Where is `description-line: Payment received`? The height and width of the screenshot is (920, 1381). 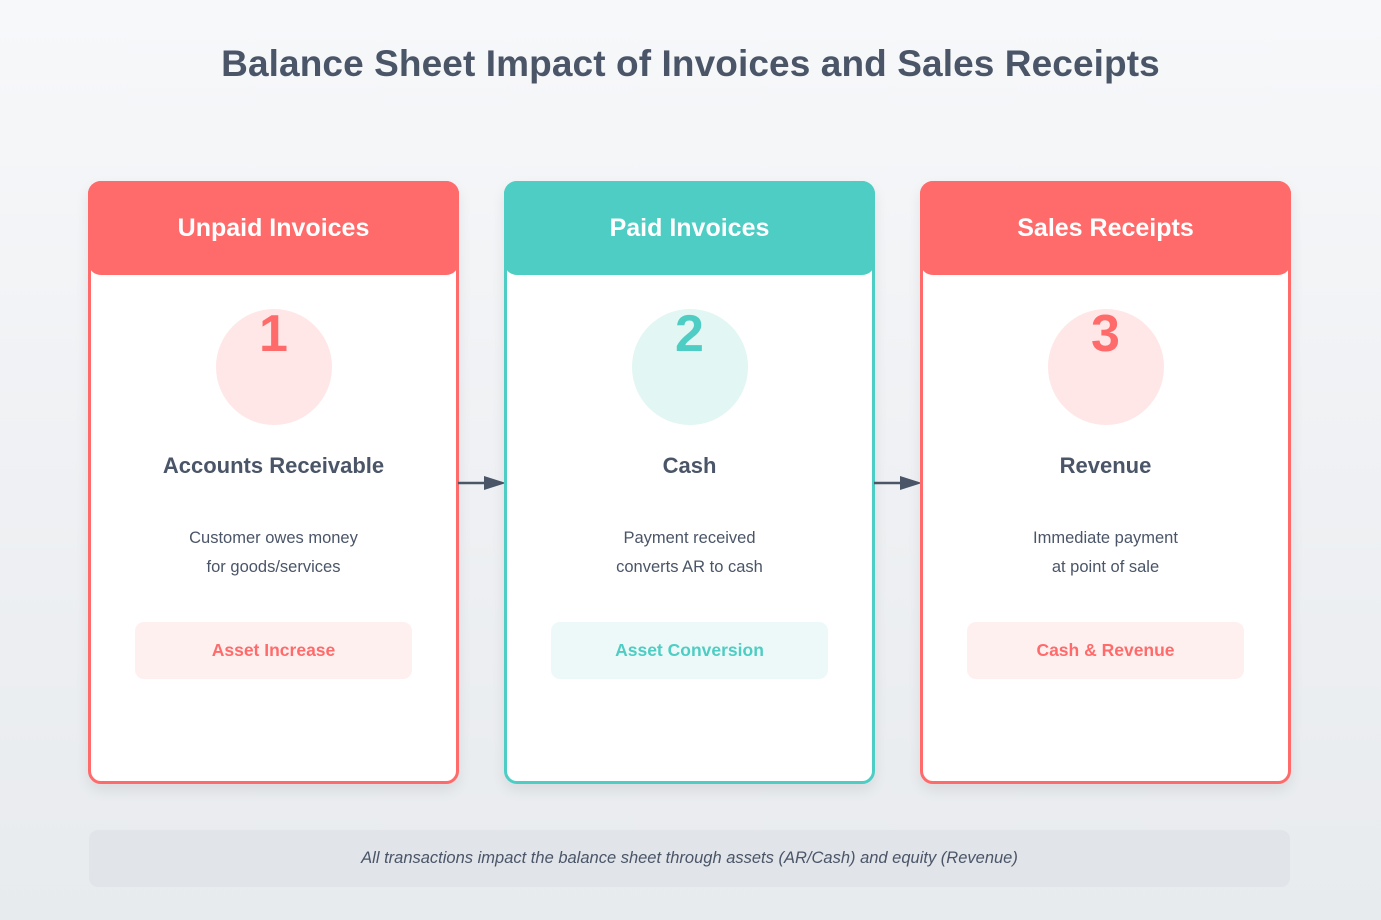 description-line: Payment received is located at coordinates (689, 538).